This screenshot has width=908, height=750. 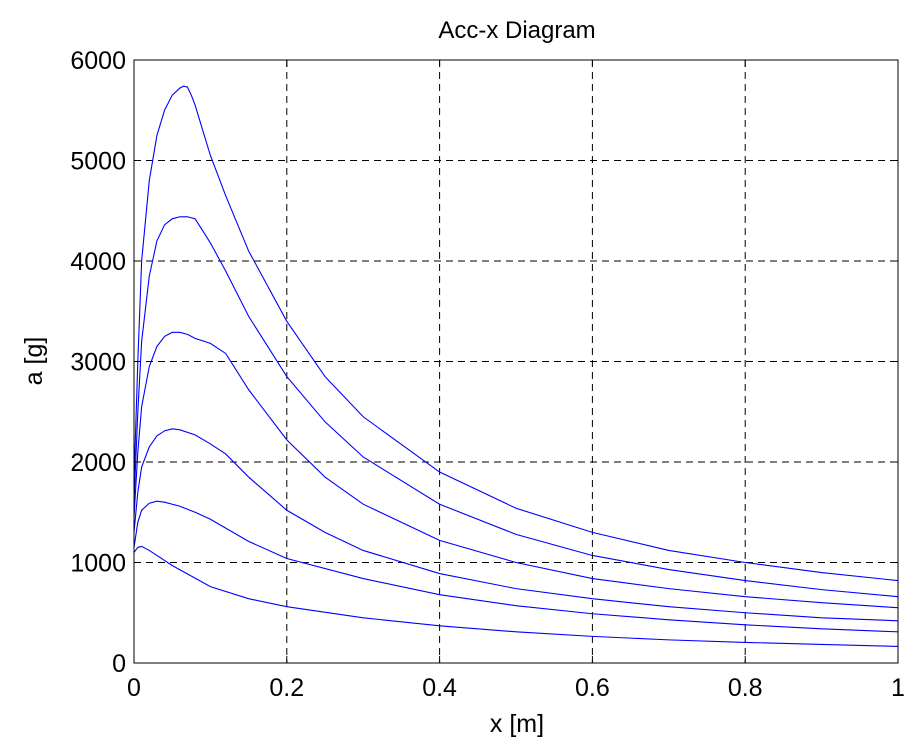 I want to click on x-axis-label: x [m], so click(x=517, y=724).